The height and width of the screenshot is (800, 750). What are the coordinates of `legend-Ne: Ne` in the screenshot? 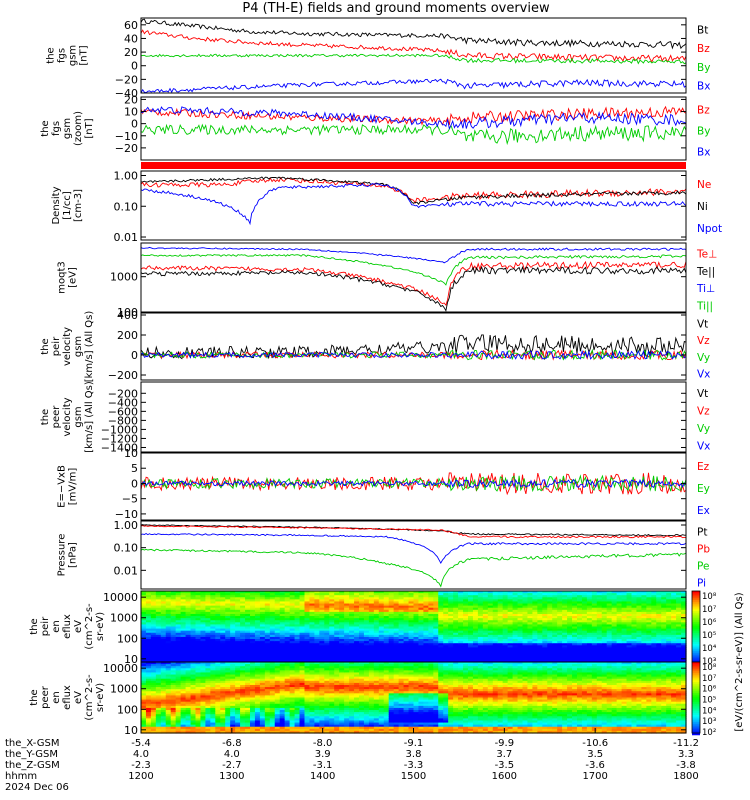 It's located at (704, 185).